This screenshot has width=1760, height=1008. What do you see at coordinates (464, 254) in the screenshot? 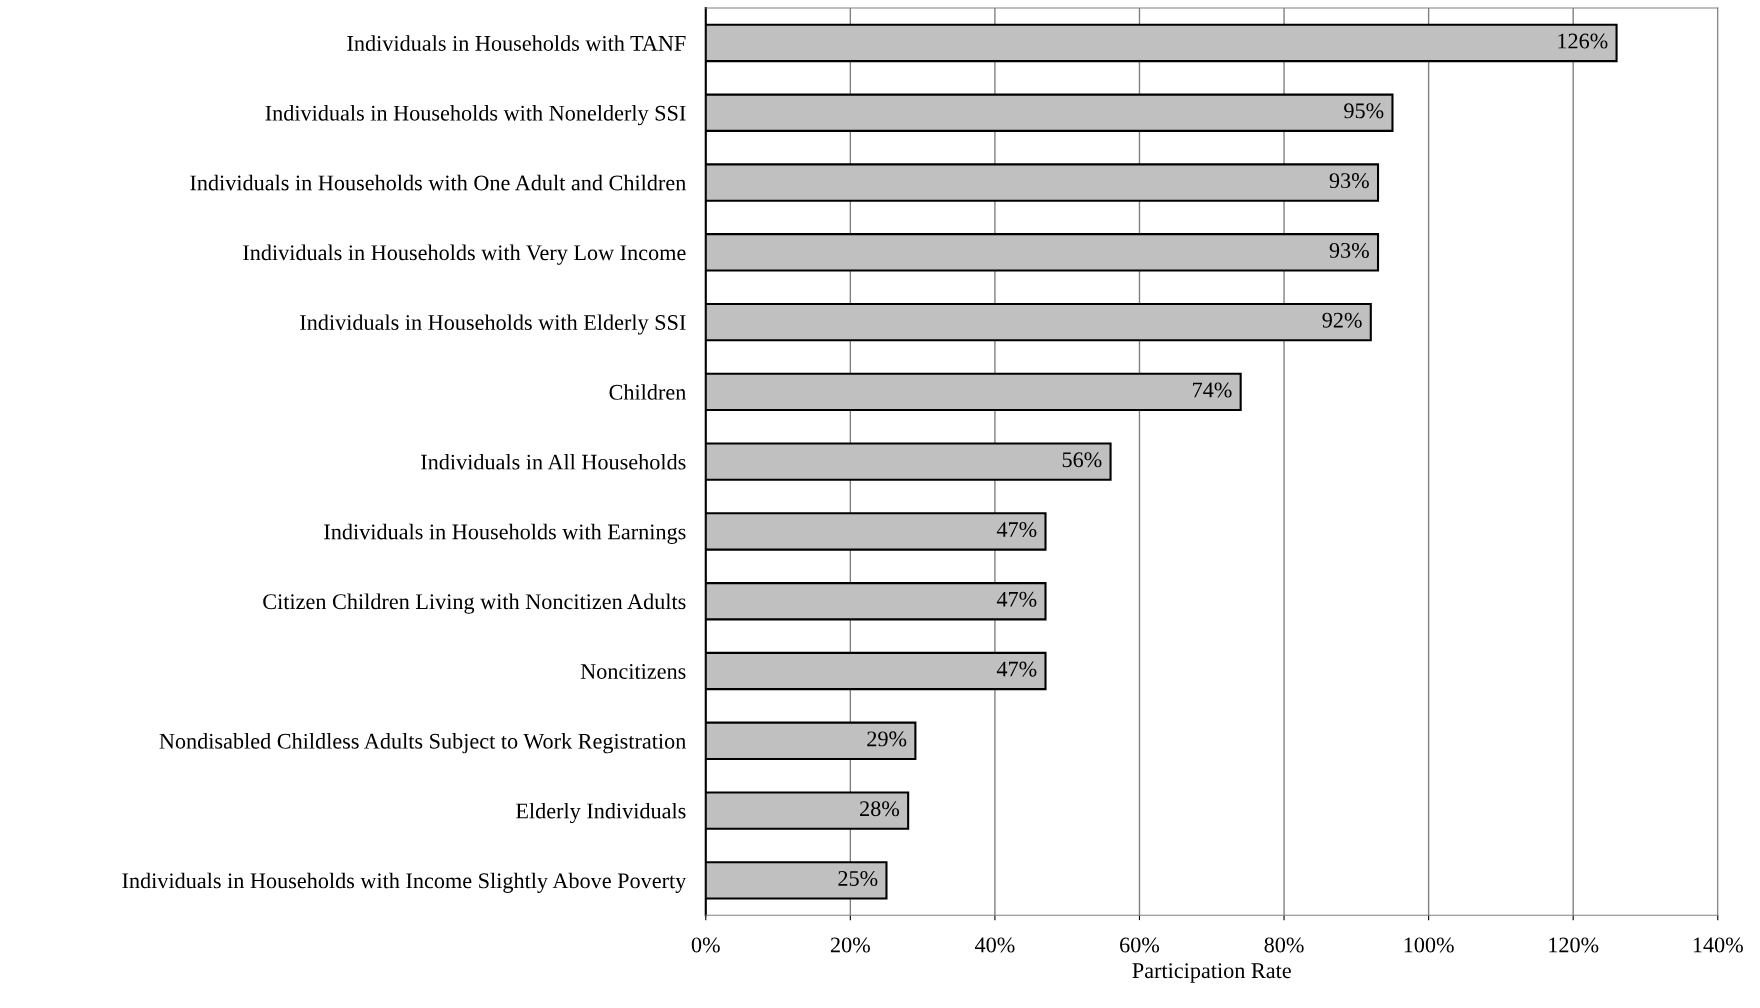
I see `y-tick-label: Individuals in Households with Very Low Income` at bounding box center [464, 254].